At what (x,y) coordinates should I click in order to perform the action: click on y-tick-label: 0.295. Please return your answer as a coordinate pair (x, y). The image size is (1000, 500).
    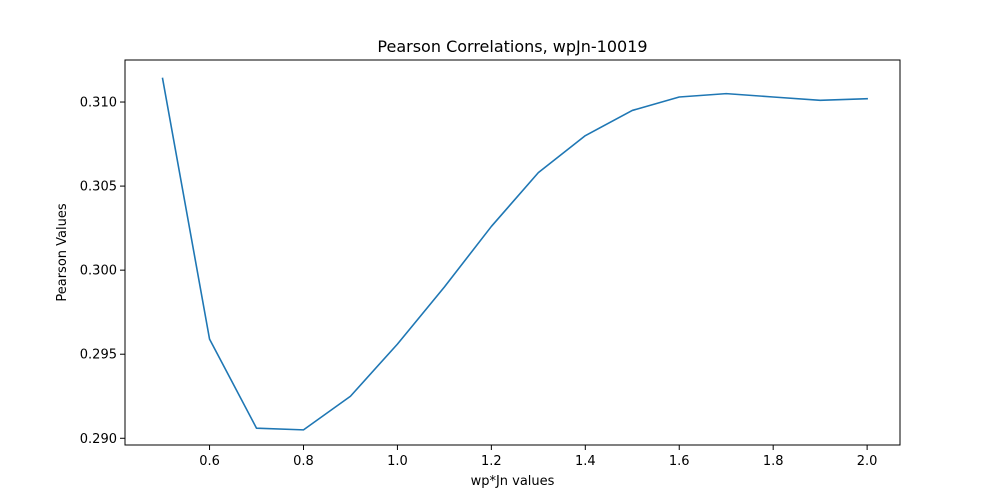
    Looking at the image, I should click on (98, 355).